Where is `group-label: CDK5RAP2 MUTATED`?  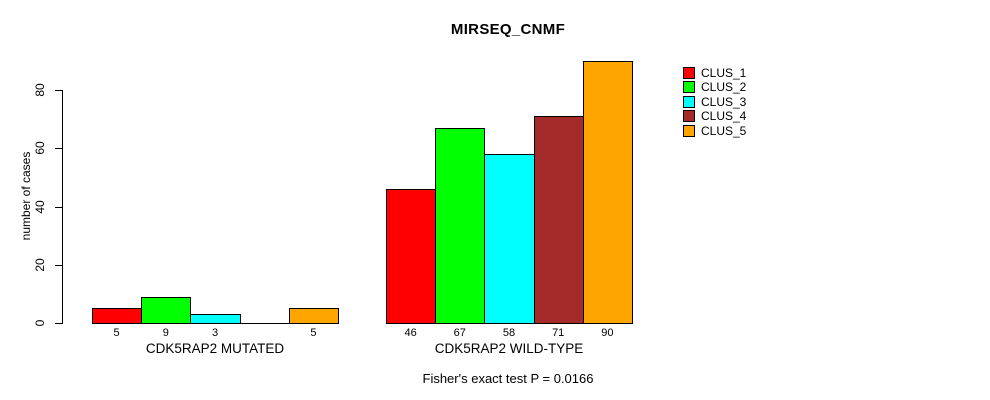
group-label: CDK5RAP2 MUTATED is located at coordinates (215, 348).